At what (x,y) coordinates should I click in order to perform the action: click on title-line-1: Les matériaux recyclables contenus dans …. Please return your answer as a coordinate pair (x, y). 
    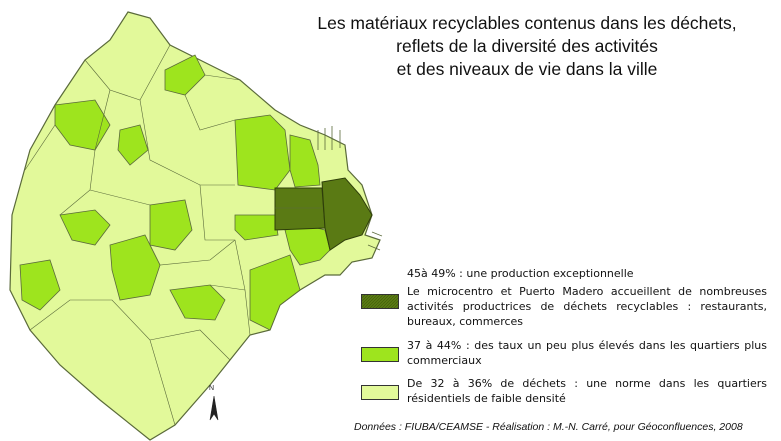
    Looking at the image, I should click on (527, 23).